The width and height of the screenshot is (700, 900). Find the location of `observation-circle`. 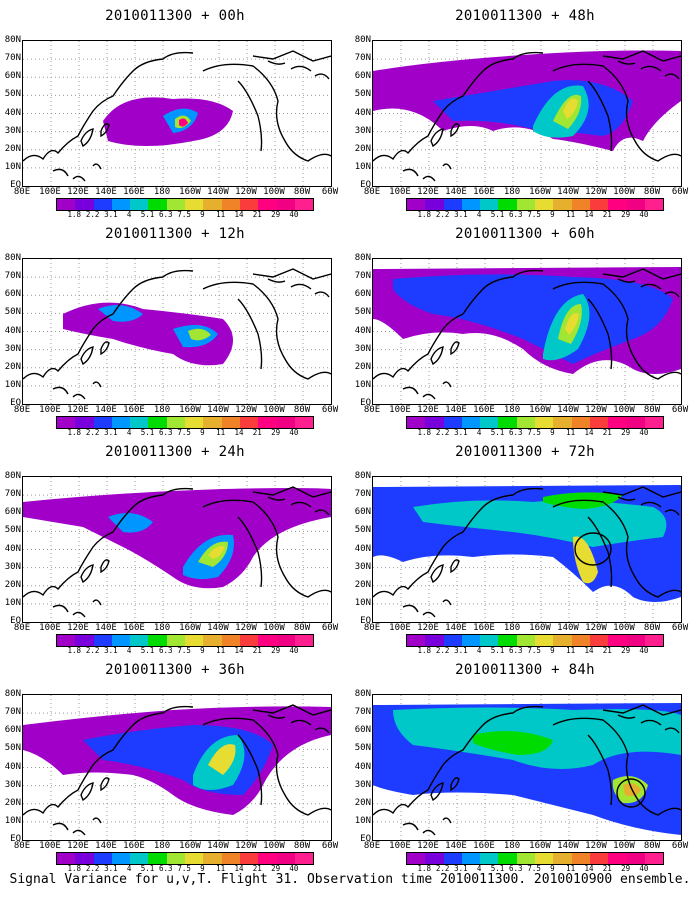

observation-circle is located at coordinates (593, 549).